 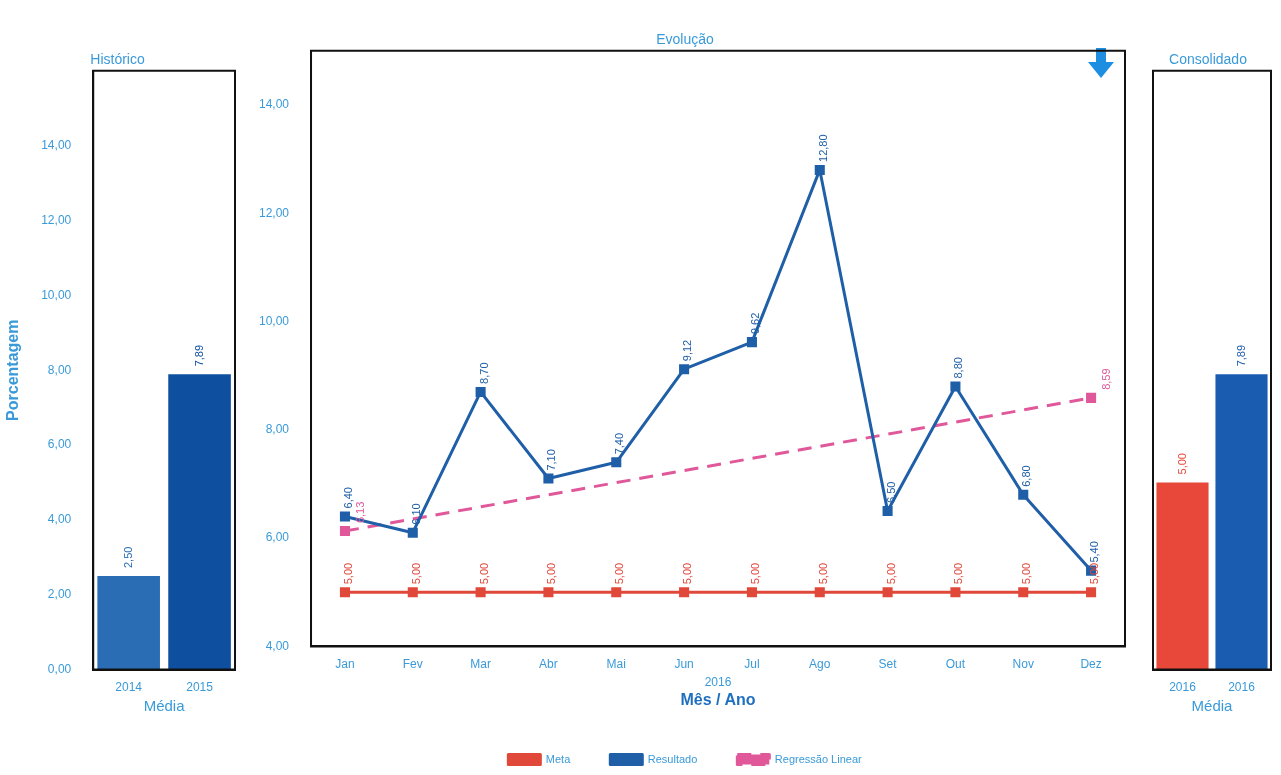 What do you see at coordinates (685, 39) in the screenshot?
I see `chart-title: Evolução` at bounding box center [685, 39].